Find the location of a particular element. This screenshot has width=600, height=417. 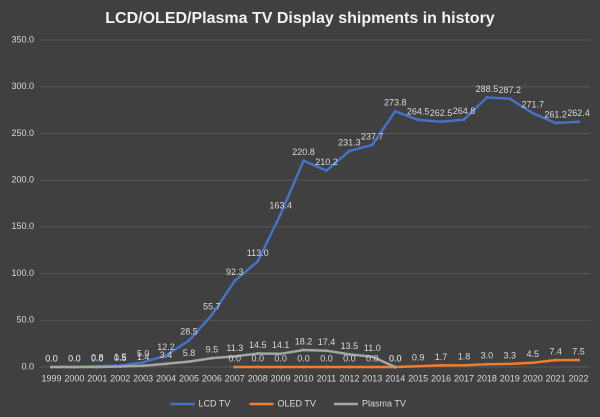

x-tick-label: 2005 is located at coordinates (189, 378).